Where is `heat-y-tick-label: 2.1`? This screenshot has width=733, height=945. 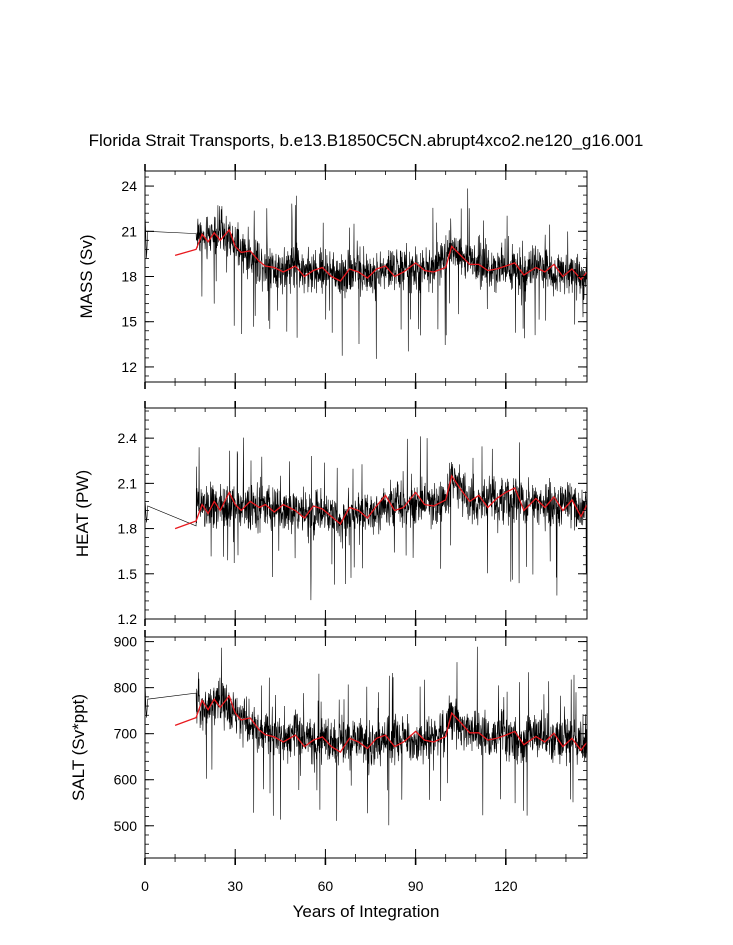
heat-y-tick-label: 2.1 is located at coordinates (128, 483).